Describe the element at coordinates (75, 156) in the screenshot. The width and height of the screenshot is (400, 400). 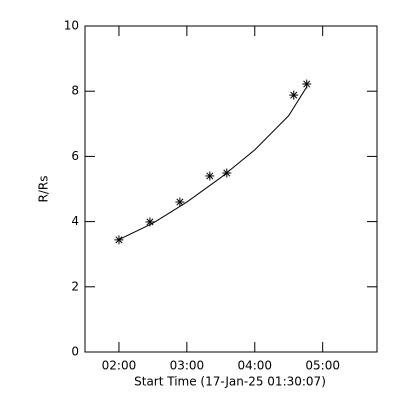
I see `y-tick-label: 6` at that location.